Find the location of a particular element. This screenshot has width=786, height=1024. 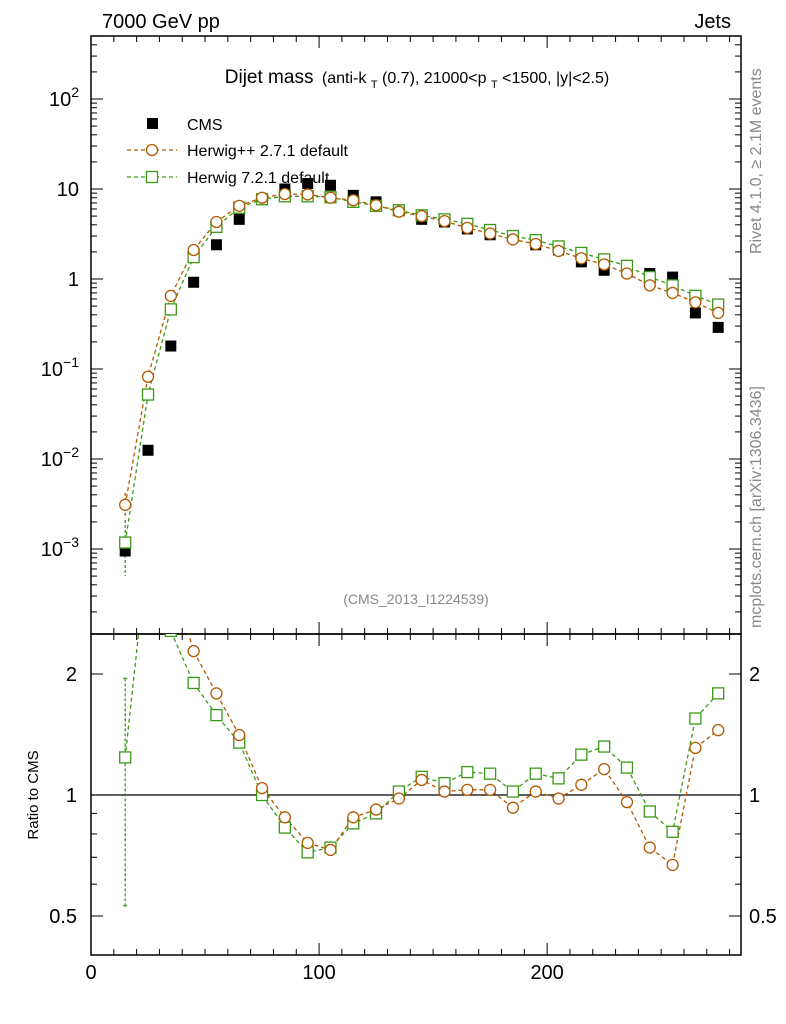

ratio-ytick-label-left: 2 is located at coordinates (71, 675).